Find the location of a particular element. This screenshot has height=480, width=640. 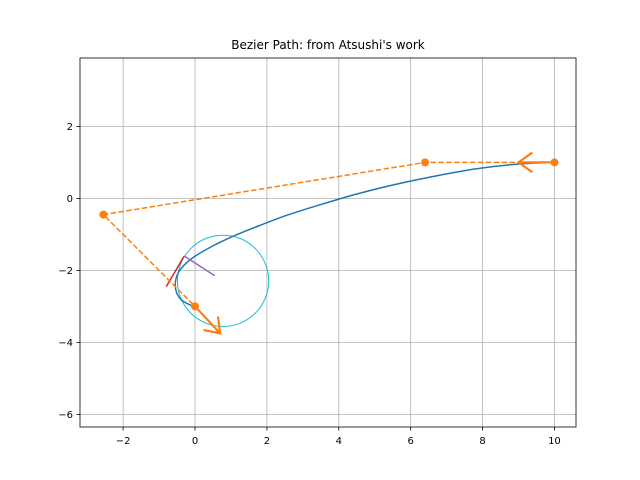

start-direction-arrow is located at coordinates (535, 162).